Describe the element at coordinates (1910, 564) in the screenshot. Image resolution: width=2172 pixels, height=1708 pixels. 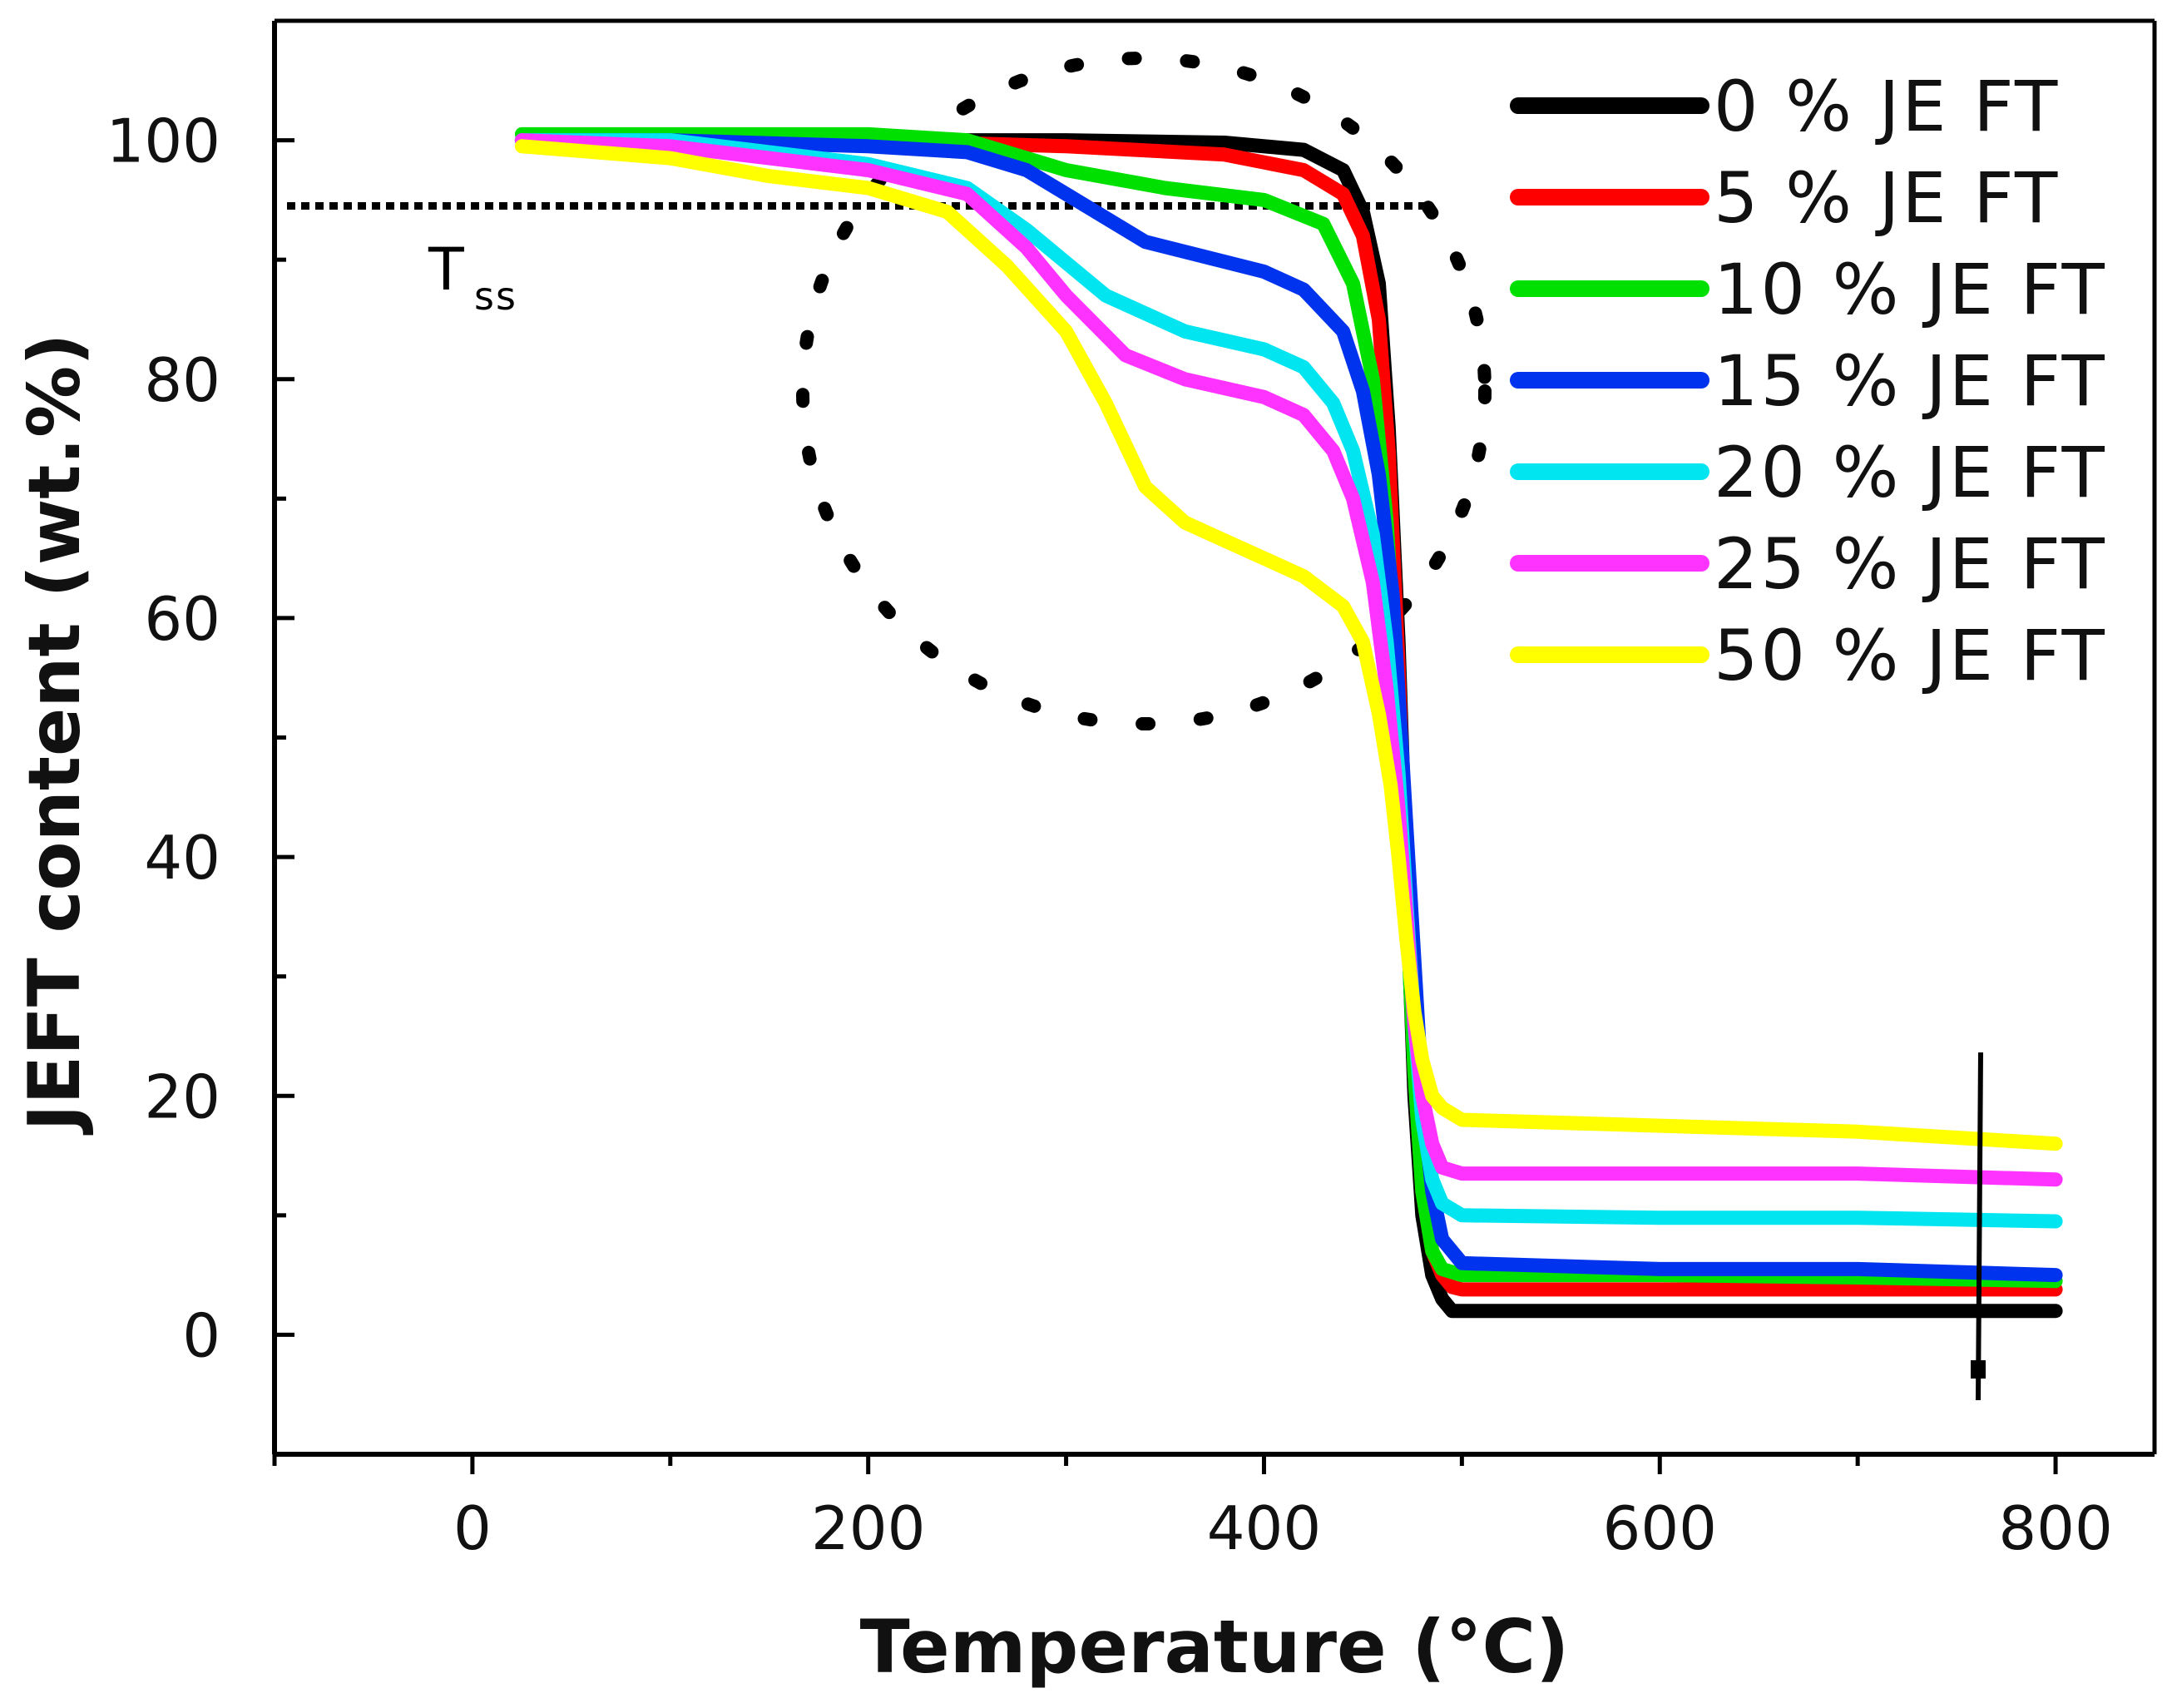
I see `legend-label-5: 25 % JE FT` at that location.